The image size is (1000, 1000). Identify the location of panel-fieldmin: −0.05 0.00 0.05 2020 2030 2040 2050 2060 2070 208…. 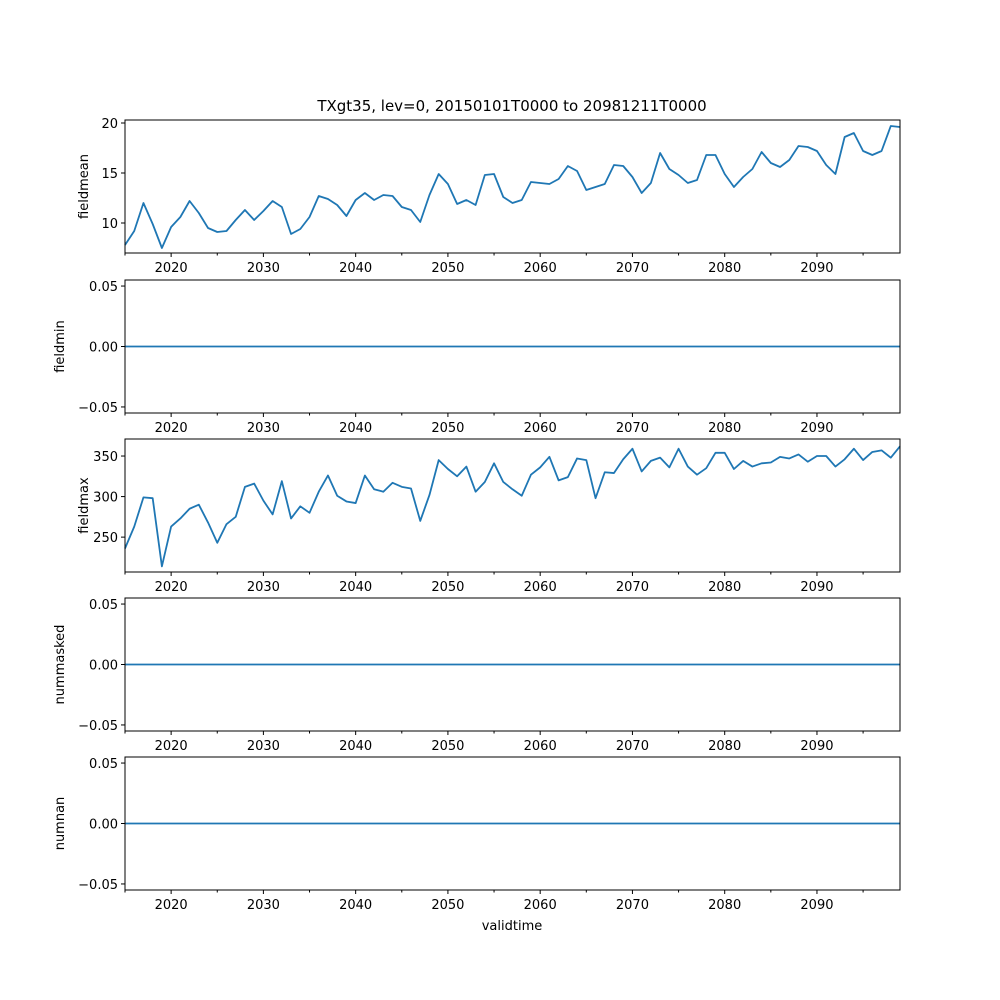
(477, 357).